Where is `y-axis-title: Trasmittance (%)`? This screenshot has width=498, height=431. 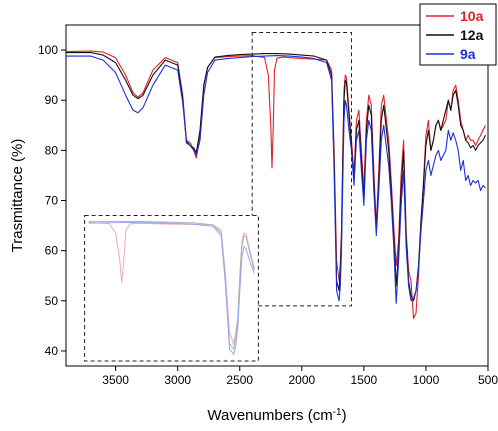 y-axis-title: Trasmittance (%) is located at coordinates (17, 196).